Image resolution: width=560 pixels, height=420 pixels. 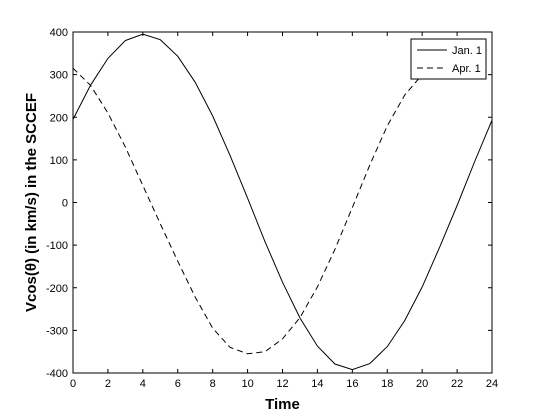 I want to click on y-tick-label: -100, so click(x=57, y=246).